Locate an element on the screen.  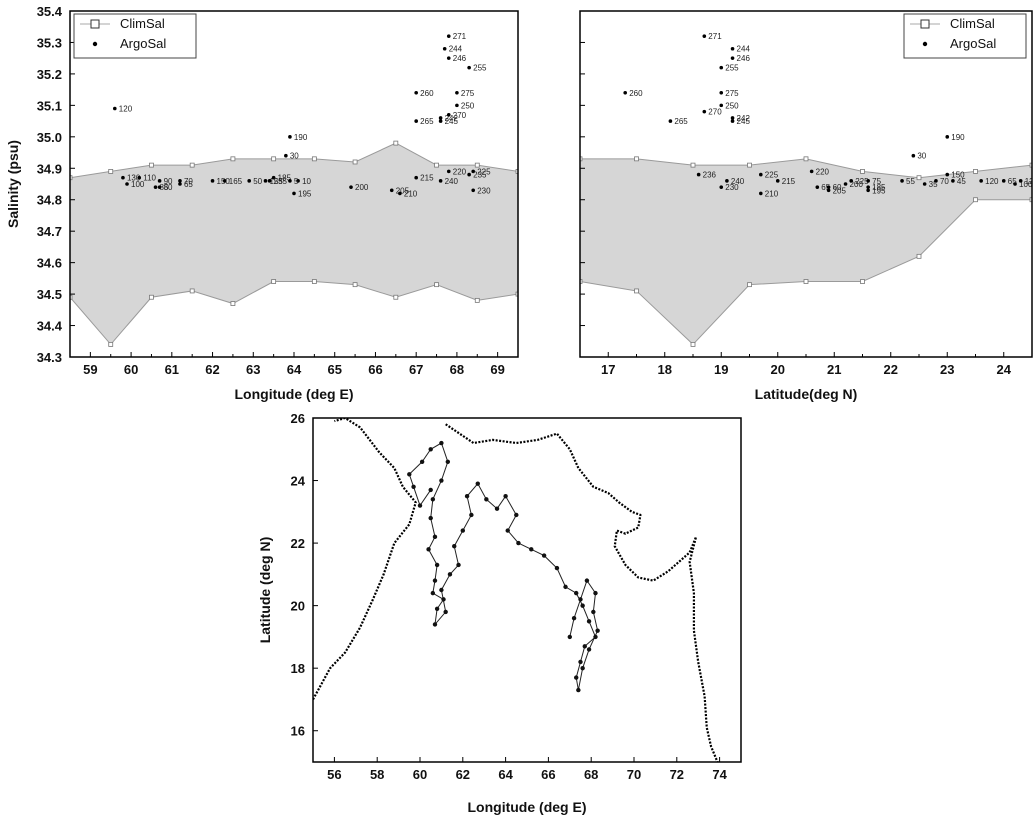
argosal-point-label: 225 is located at coordinates (862, 181).